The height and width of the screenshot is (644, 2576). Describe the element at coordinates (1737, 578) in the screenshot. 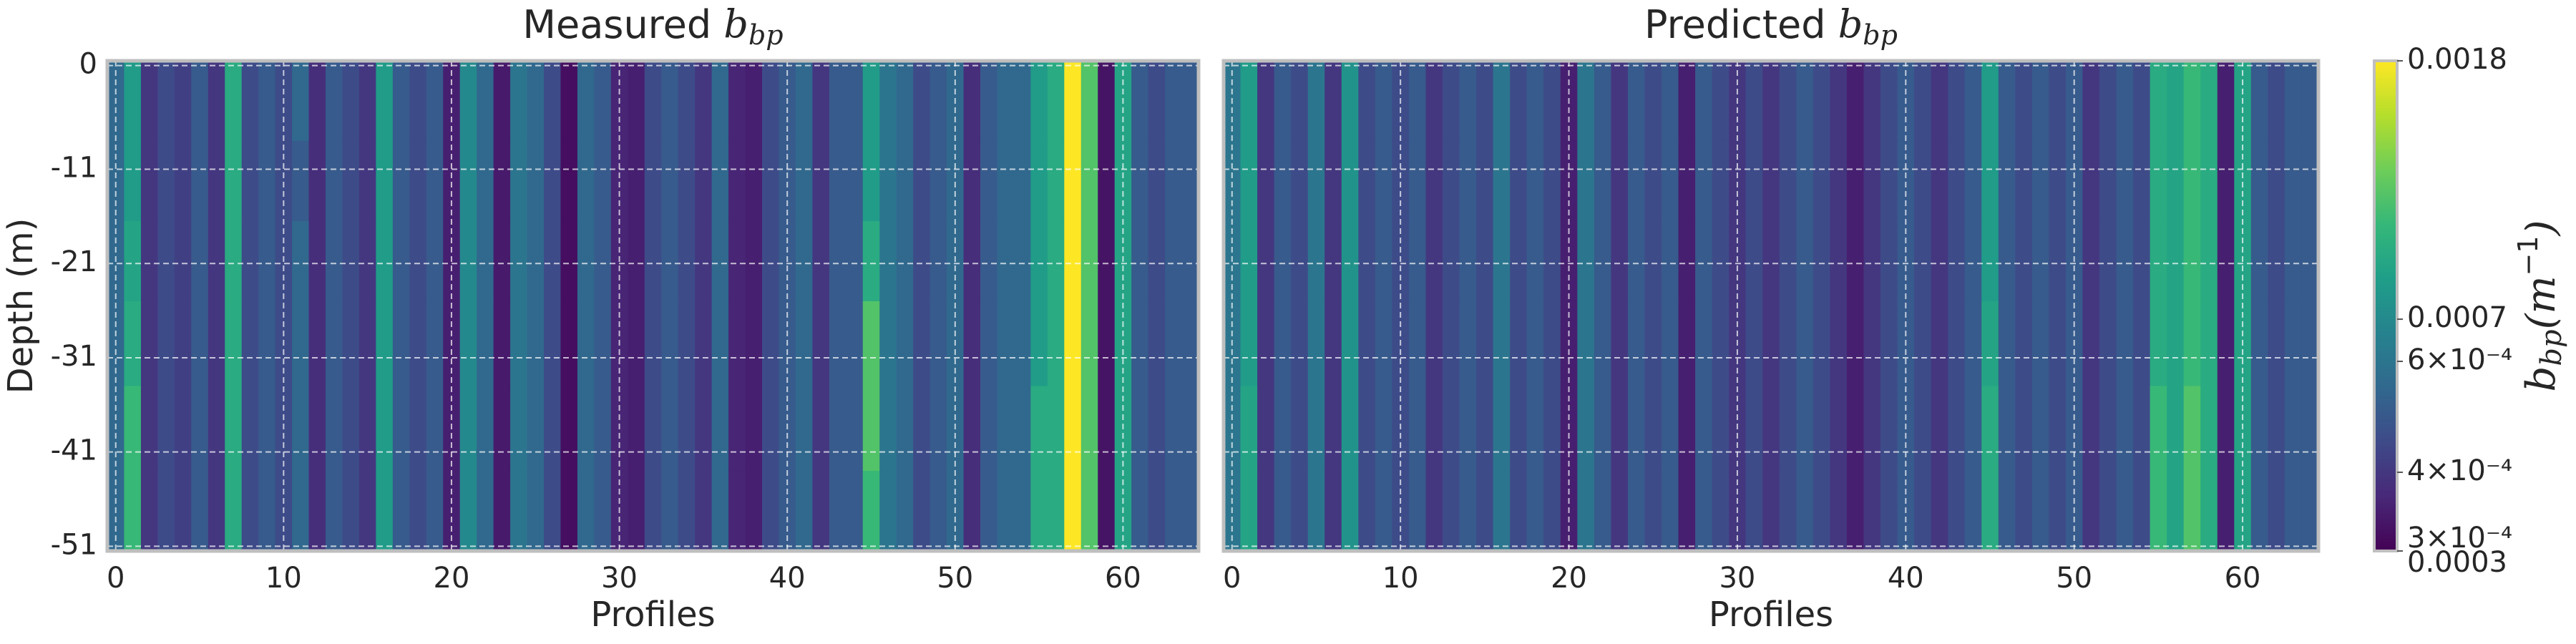

I see `x-tick-label: 30` at that location.